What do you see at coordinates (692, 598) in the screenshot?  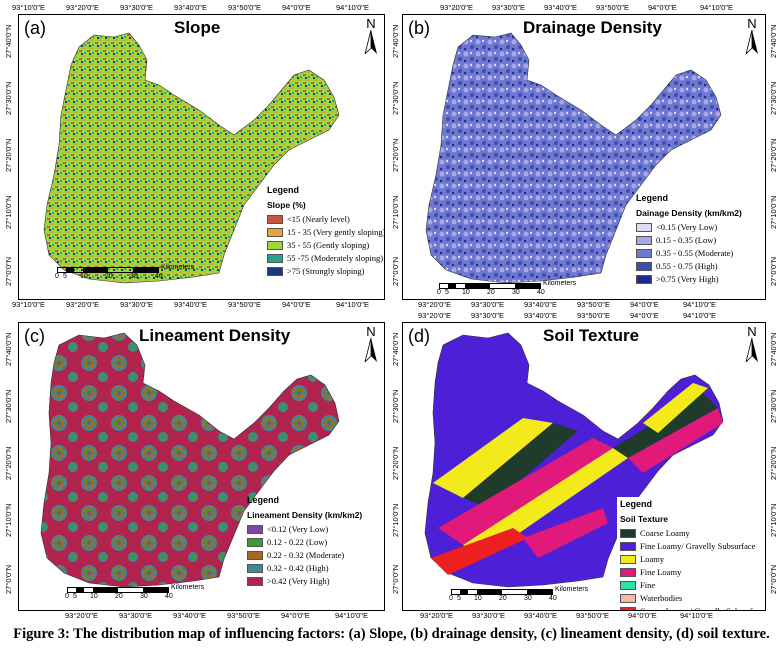 I see `legend-item: Waterbodies` at bounding box center [692, 598].